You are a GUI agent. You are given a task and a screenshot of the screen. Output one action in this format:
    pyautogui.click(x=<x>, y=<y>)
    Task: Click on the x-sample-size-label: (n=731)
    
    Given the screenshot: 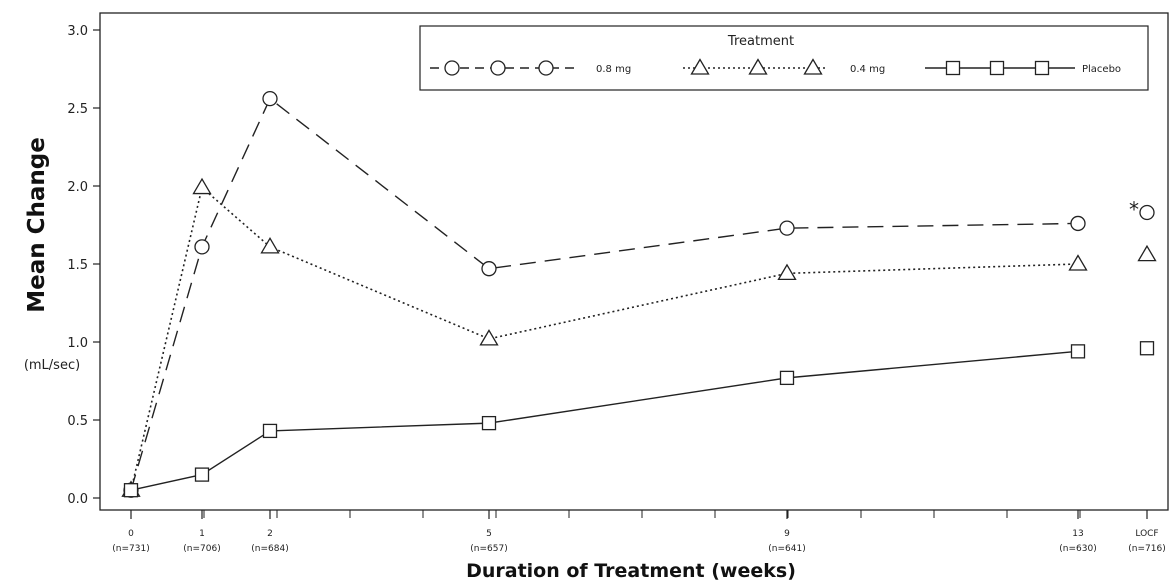 What is the action you would take?
    pyautogui.click(x=130, y=549)
    